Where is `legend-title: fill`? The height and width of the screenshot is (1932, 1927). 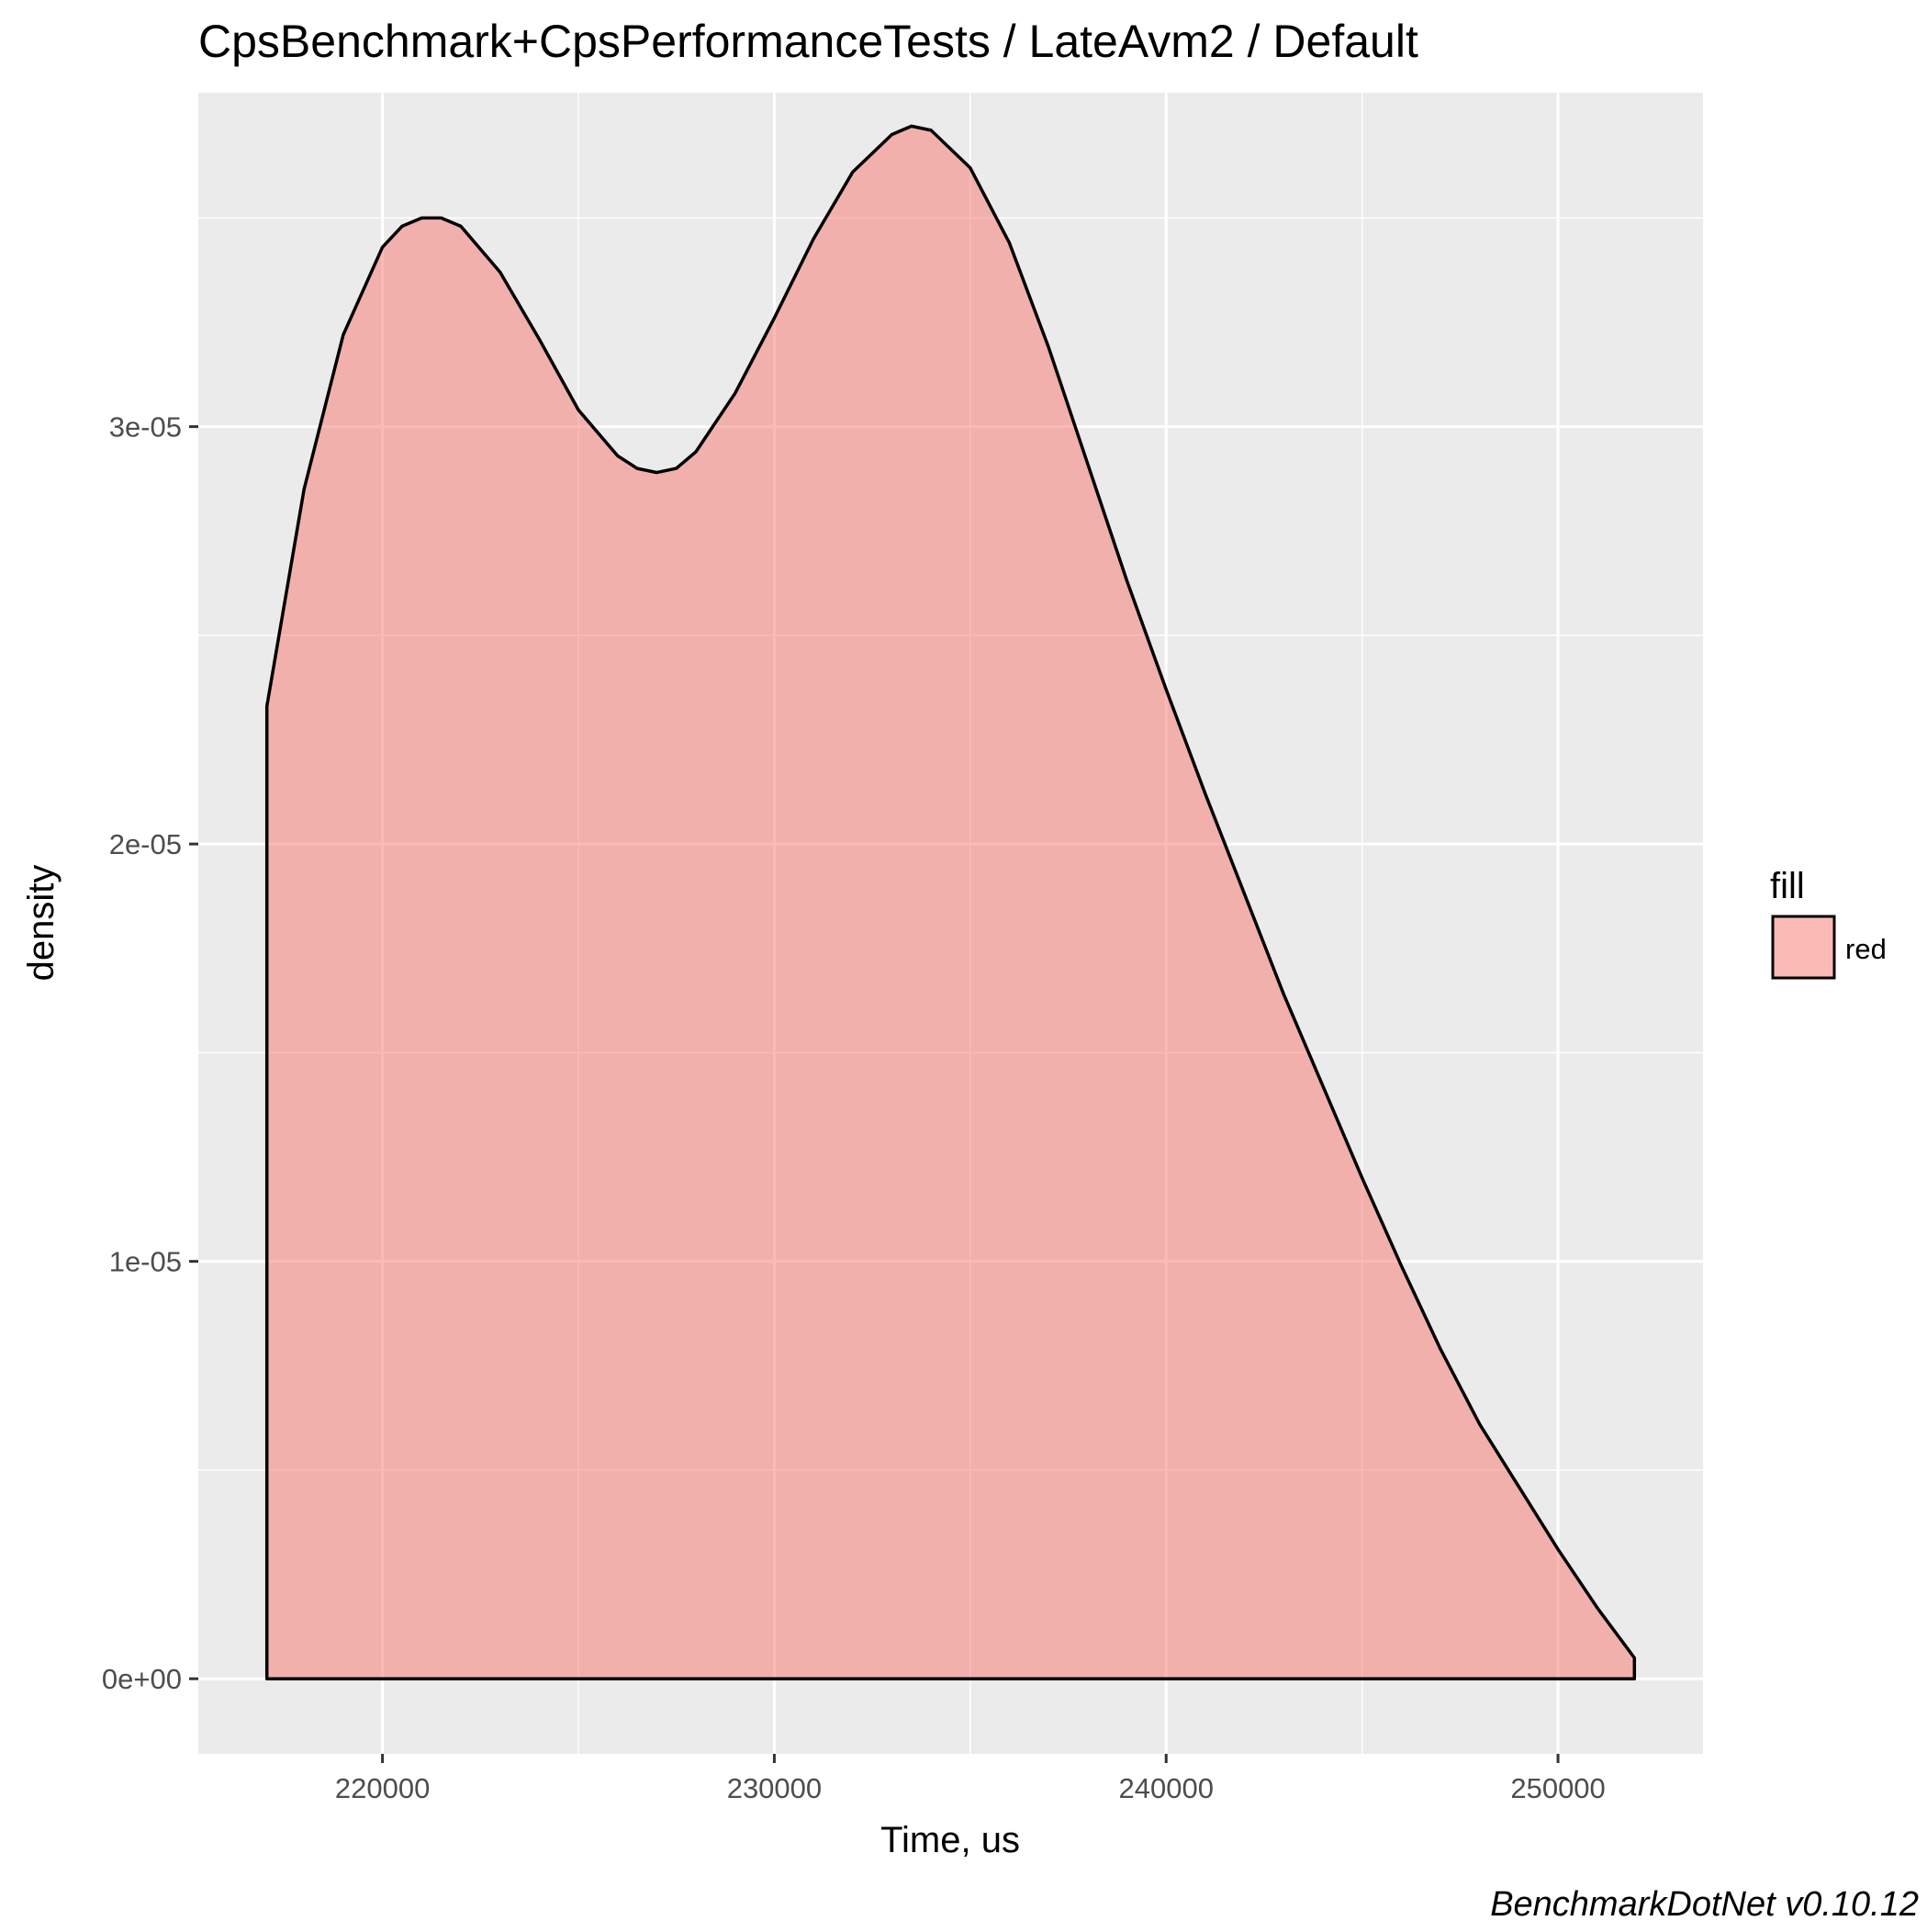 legend-title: fill is located at coordinates (1787, 886).